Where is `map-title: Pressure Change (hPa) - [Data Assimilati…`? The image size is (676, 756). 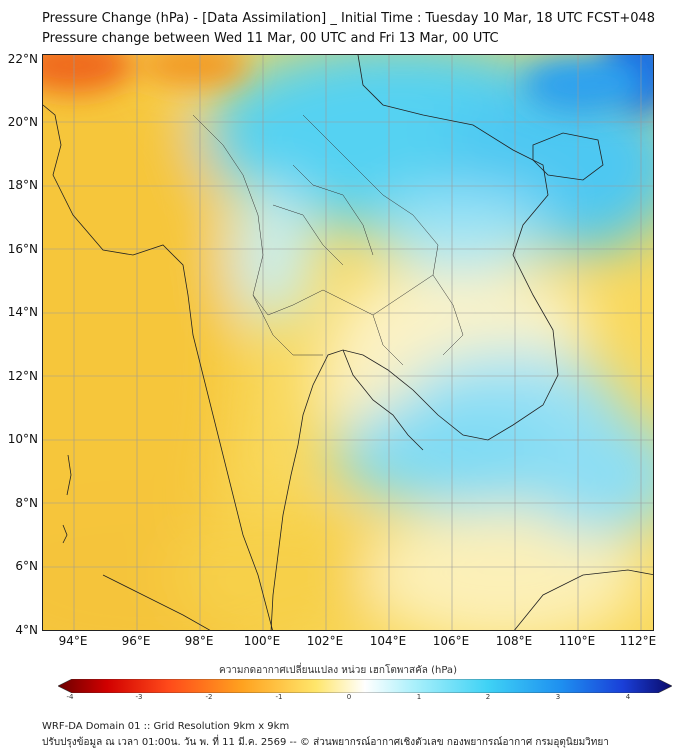
map-title: Pressure Change (hPa) - [Data Assimilati… is located at coordinates (349, 18).